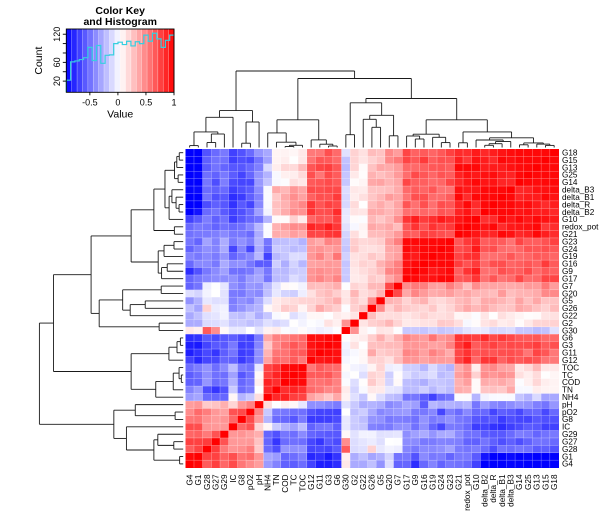 The image size is (614, 531). Describe the element at coordinates (57, 62) in the screenshot. I see `svg-text: 60` at that location.